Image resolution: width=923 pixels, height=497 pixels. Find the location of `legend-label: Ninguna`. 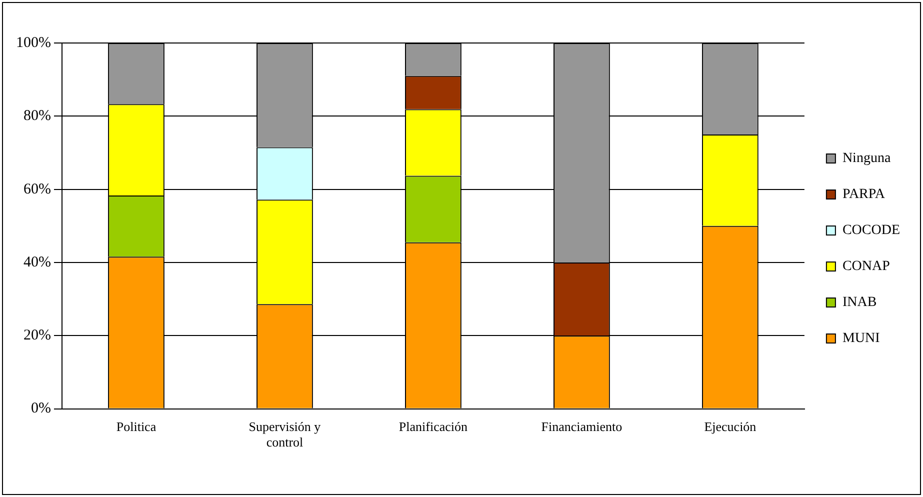

legend-label: Ninguna is located at coordinates (867, 158).